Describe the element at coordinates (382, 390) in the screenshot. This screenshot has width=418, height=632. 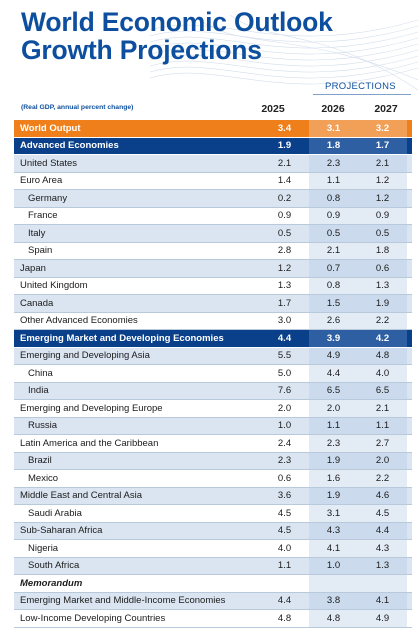
I see `value-cell-2027: 6.5` at that location.